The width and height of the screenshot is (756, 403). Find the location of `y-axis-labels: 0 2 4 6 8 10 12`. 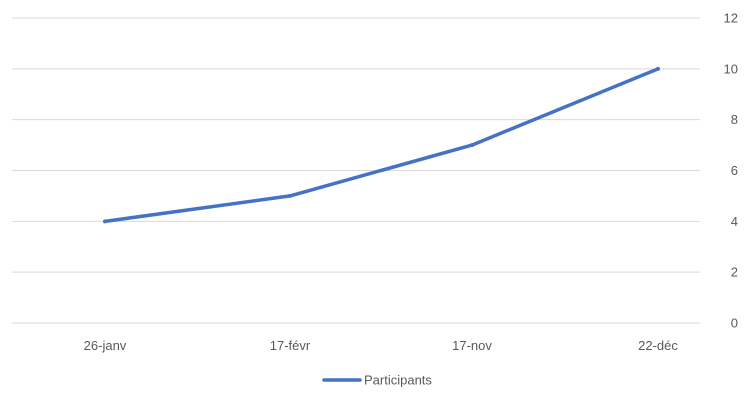

y-axis-labels: 0 2 4 6 8 10 12 is located at coordinates (731, 171).